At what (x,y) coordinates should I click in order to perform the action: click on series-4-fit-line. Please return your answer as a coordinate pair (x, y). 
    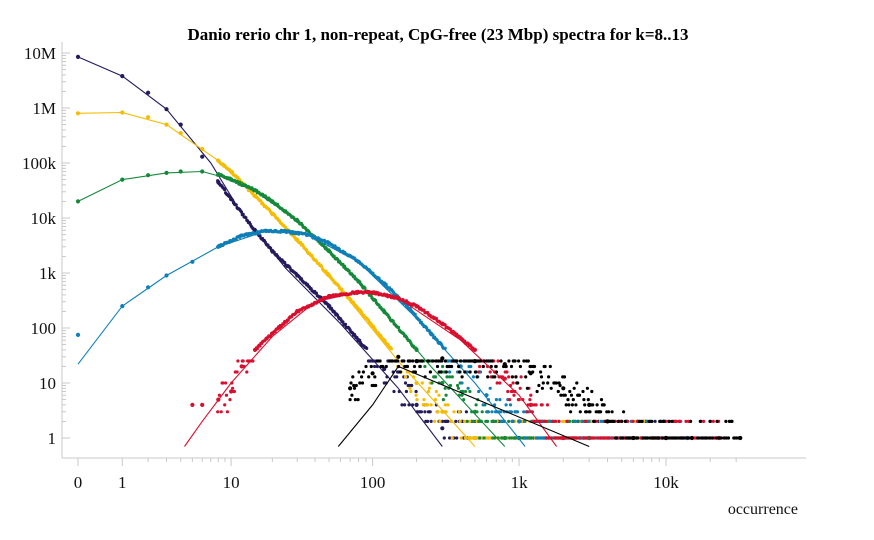
    Looking at the image, I should click on (371, 369).